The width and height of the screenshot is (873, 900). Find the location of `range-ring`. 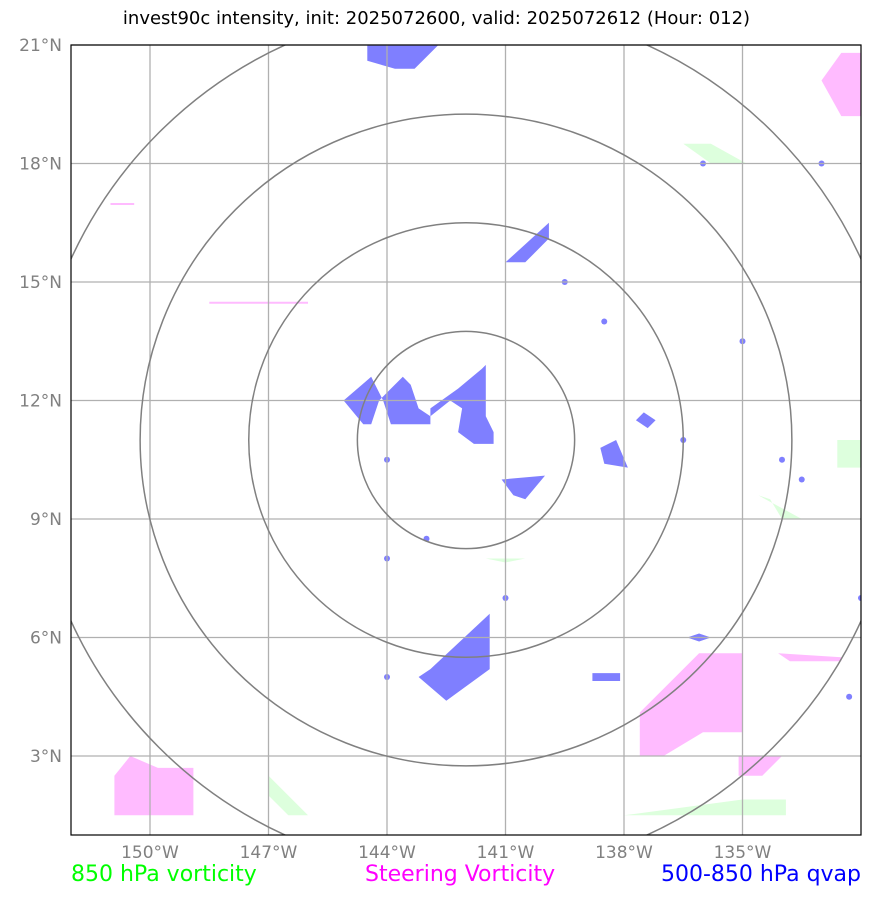

range-ring is located at coordinates (466, 440).